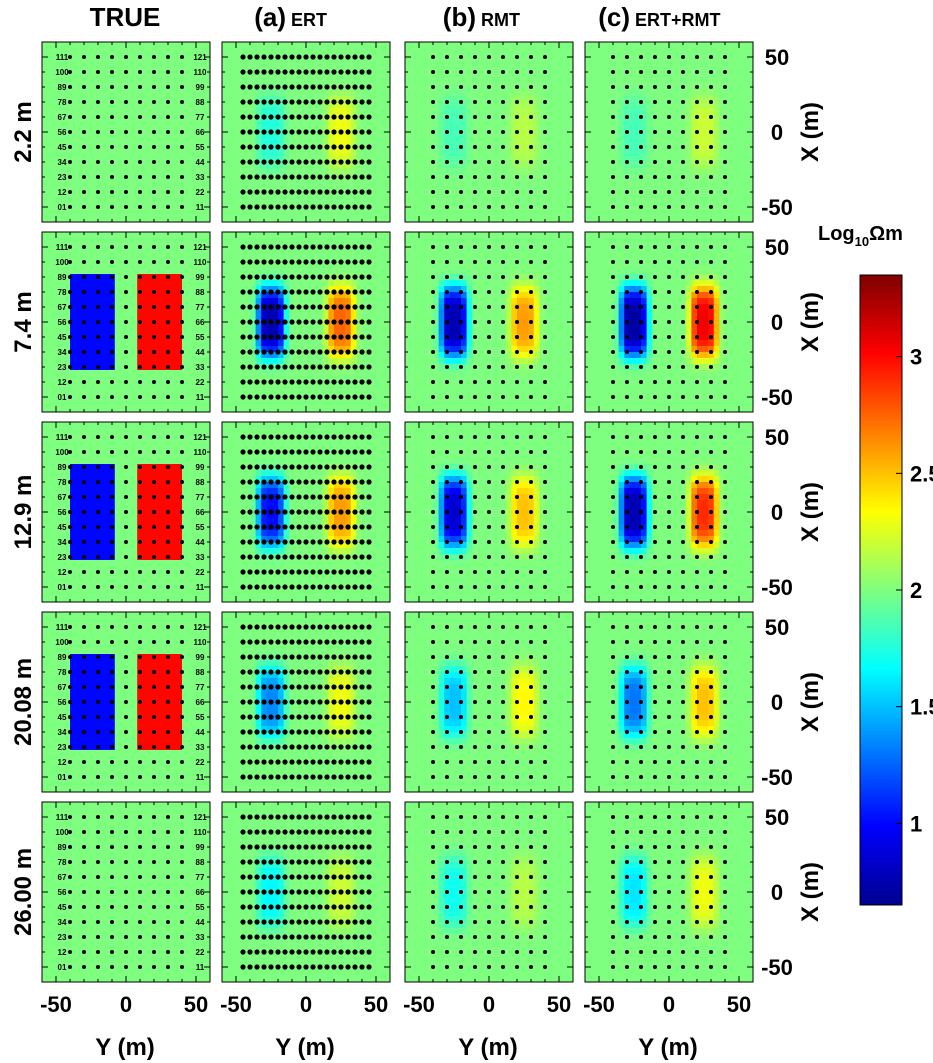  What do you see at coordinates (481, 17) in the screenshot?
I see `column-title-rmt: (b) RMT` at bounding box center [481, 17].